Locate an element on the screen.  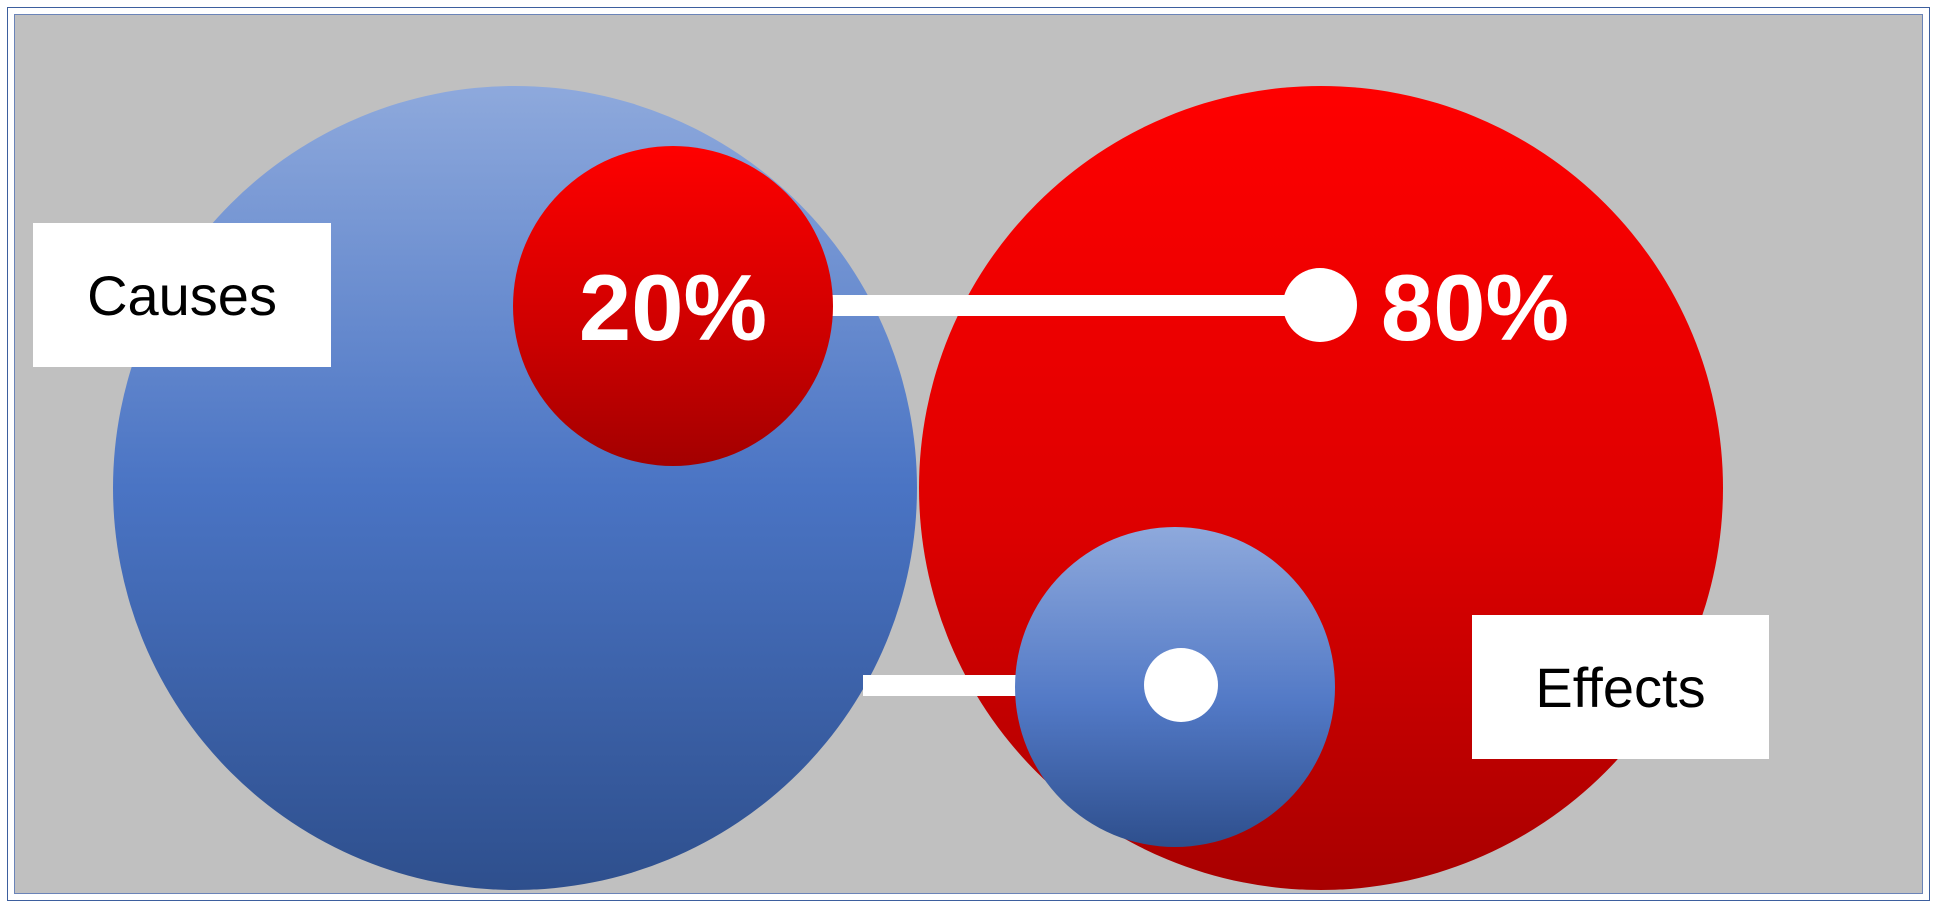
small-red-circle is located at coordinates (673, 306).